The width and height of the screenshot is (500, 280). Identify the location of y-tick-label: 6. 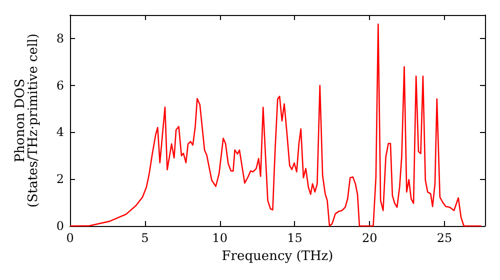
(60, 85).